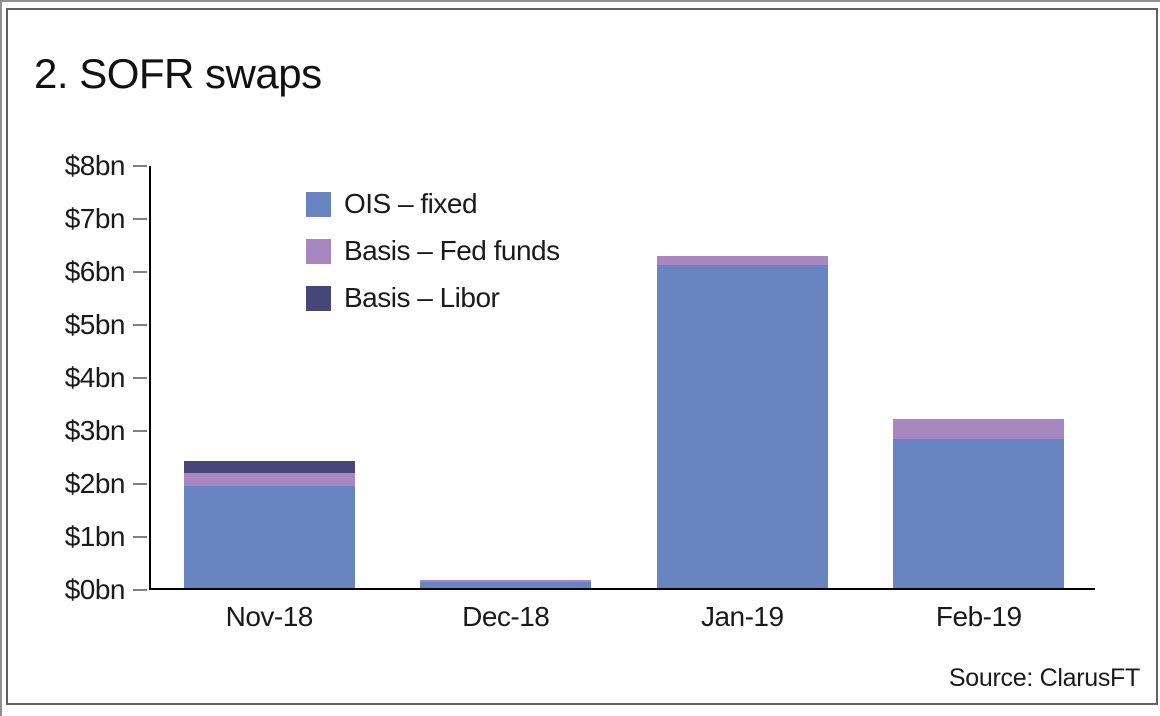 The image size is (1160, 716). Describe the element at coordinates (269, 537) in the screenshot. I see `bar-segment-Nov-18-OIS-–-fixed` at that location.